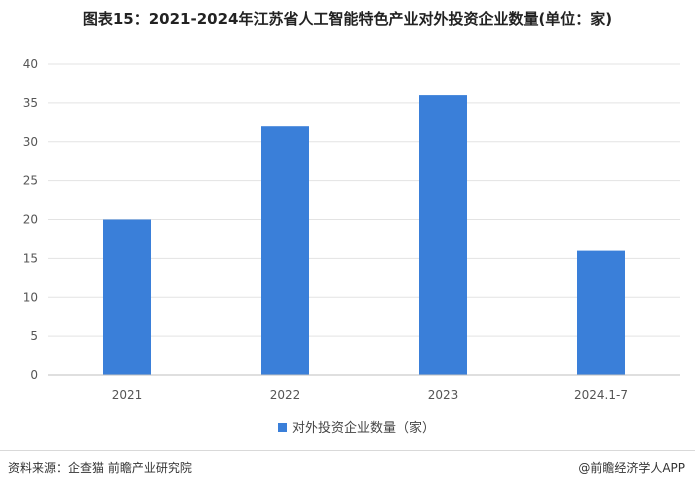 The image size is (695, 486). I want to click on x-tick-label: 2021, so click(127, 395).